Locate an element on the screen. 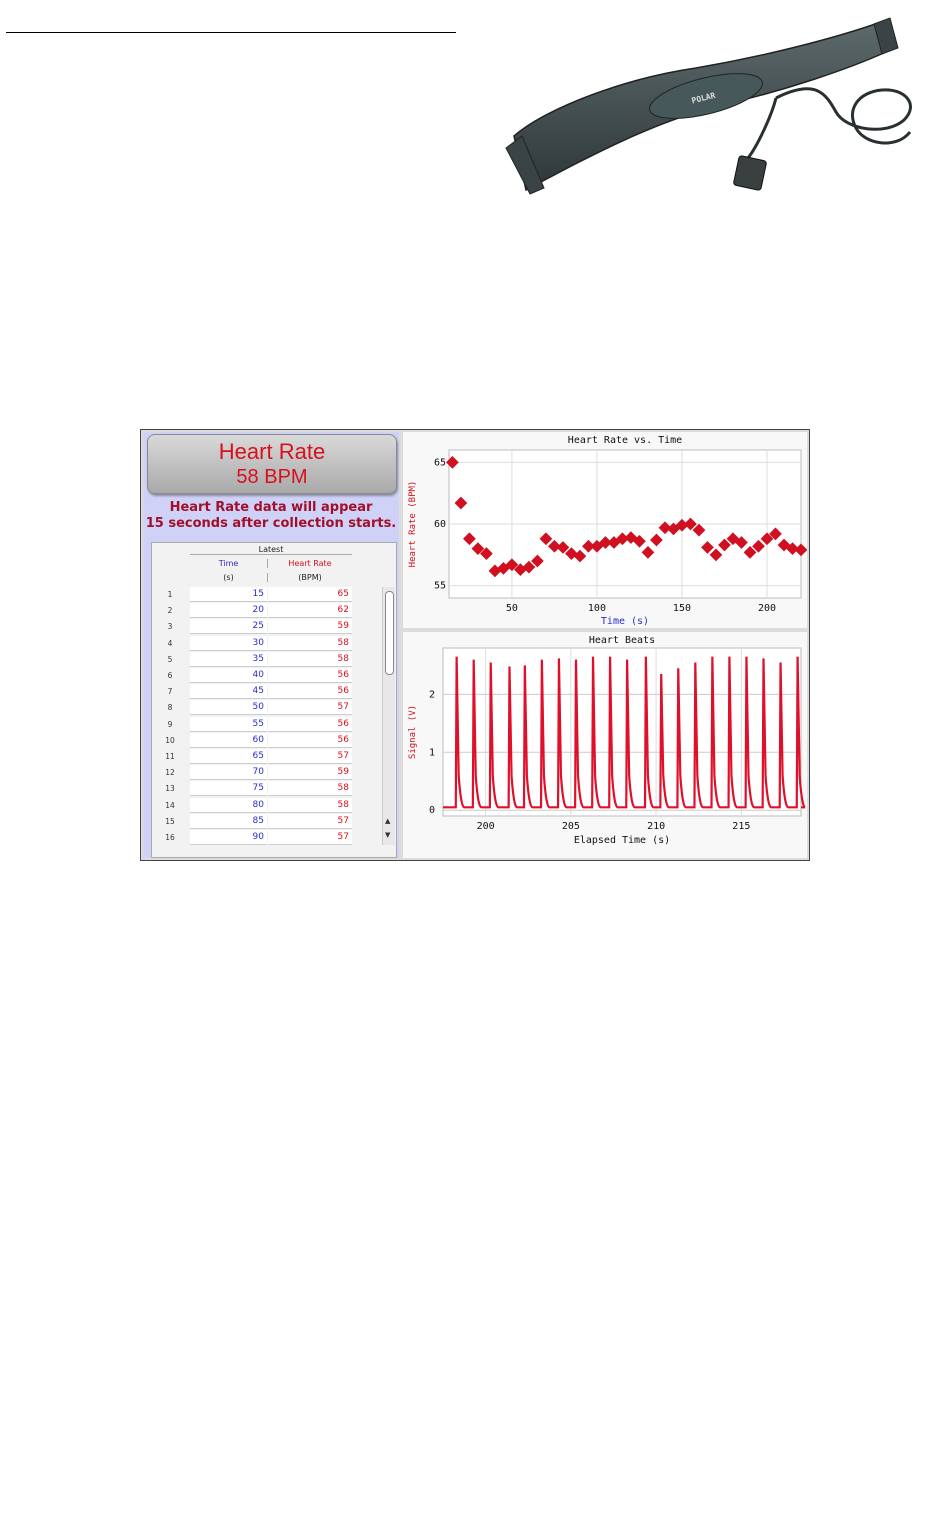 The width and height of the screenshot is (950, 1538). x-tick-label: 210 is located at coordinates (656, 826).